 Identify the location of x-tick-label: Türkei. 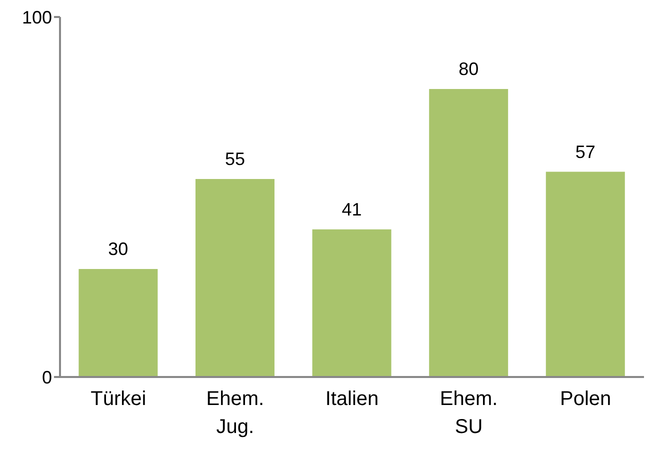
(118, 399).